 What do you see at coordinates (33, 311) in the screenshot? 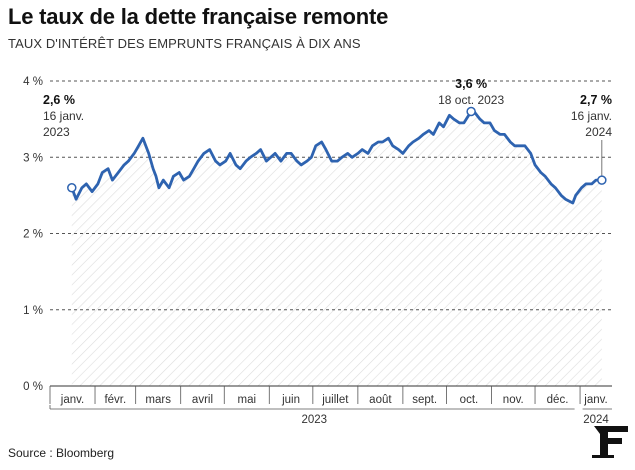
I see `y-tick-label: 1 %` at bounding box center [33, 311].